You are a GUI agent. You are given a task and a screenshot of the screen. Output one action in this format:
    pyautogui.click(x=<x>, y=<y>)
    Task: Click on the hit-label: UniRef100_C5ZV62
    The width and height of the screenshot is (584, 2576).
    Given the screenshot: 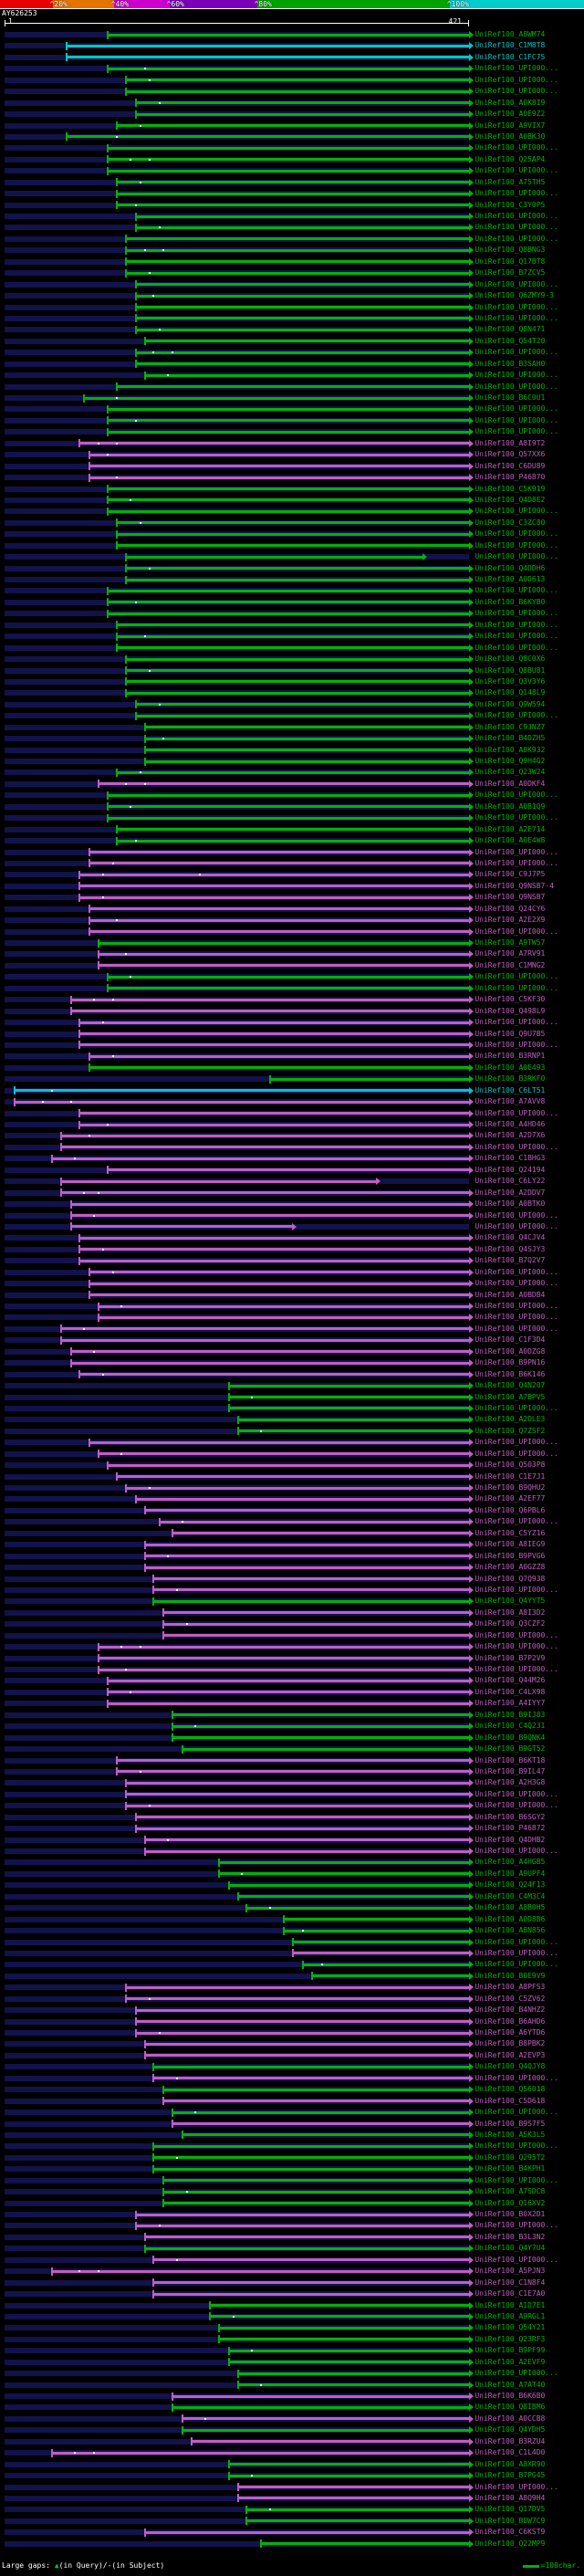 What is the action you would take?
    pyautogui.click(x=510, y=1999)
    